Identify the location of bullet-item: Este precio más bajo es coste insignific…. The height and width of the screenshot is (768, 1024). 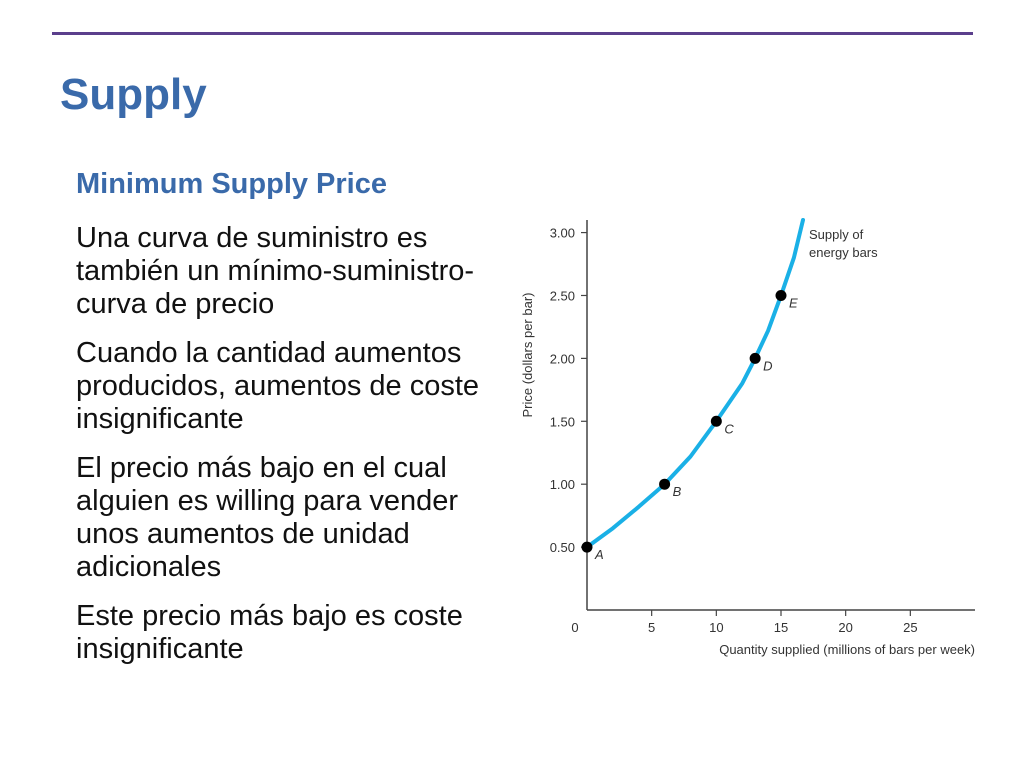
(269, 632).